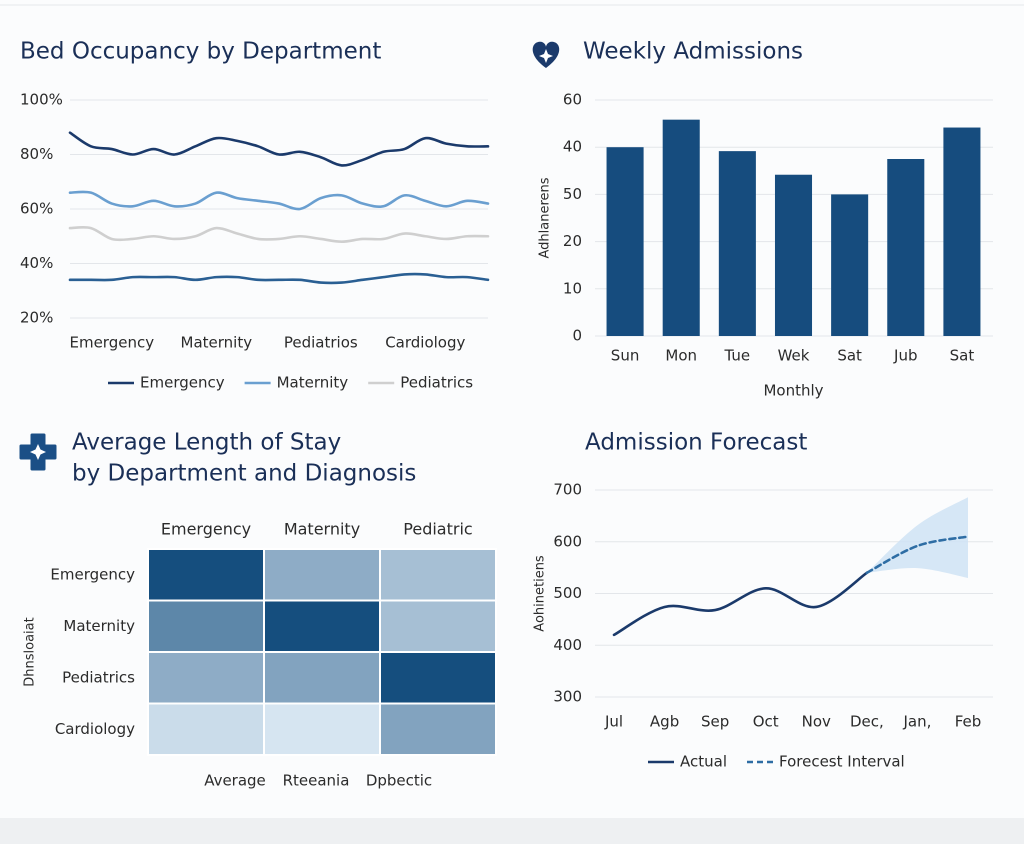  What do you see at coordinates (425, 343) in the screenshot?
I see `x-tick-label: Cardiology` at bounding box center [425, 343].